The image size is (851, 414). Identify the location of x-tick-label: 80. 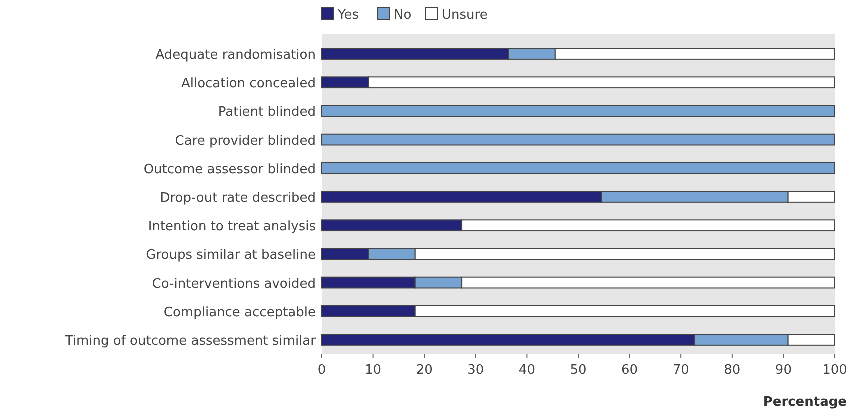
(732, 370).